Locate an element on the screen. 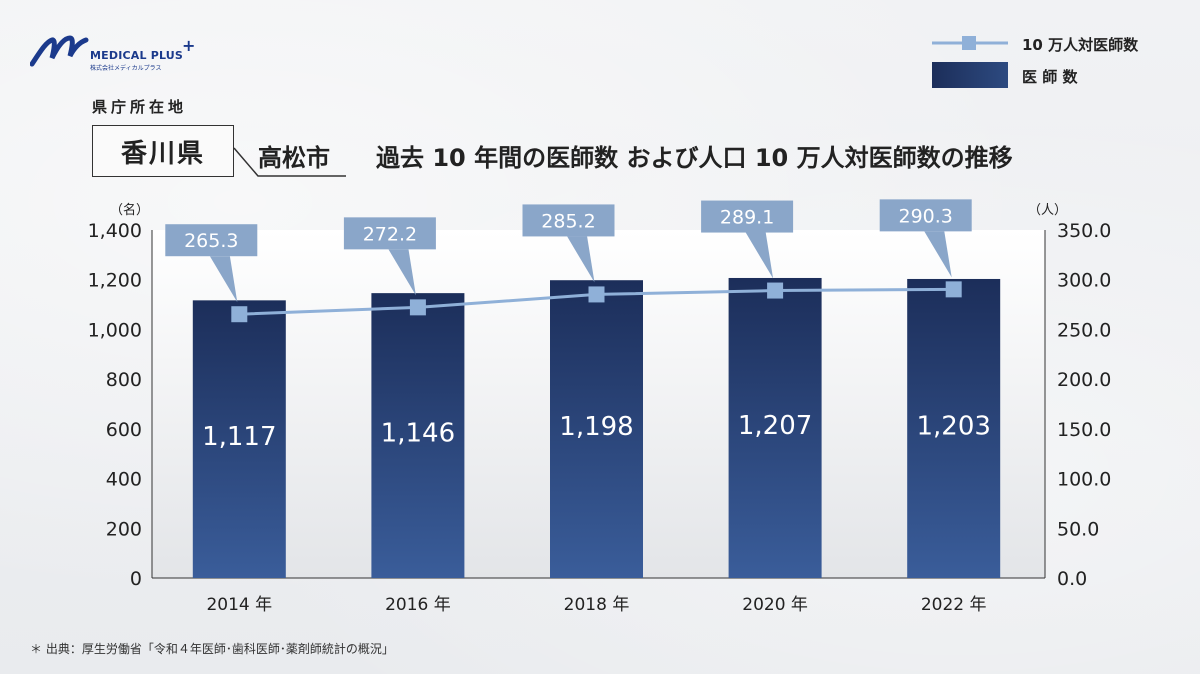  line-value-label: 289.1 is located at coordinates (747, 218).